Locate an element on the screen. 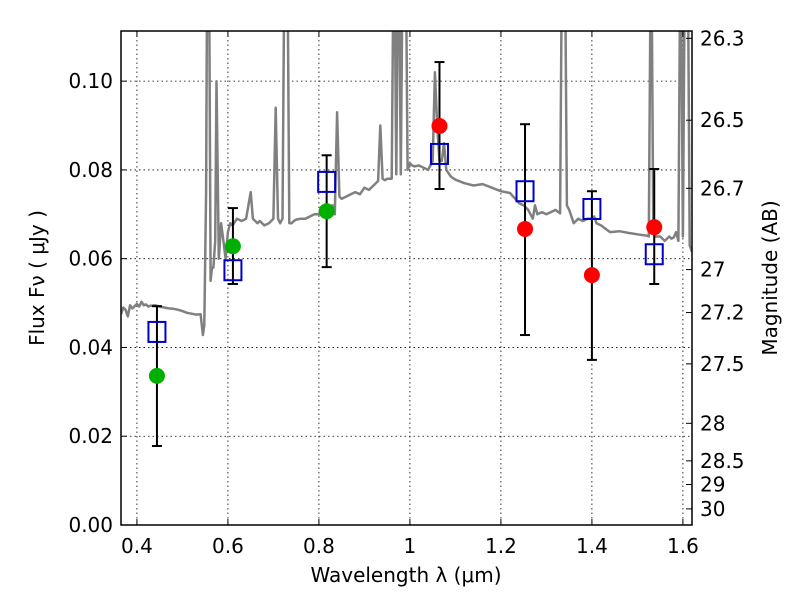  x-tick-label: 1.4 is located at coordinates (592, 546).